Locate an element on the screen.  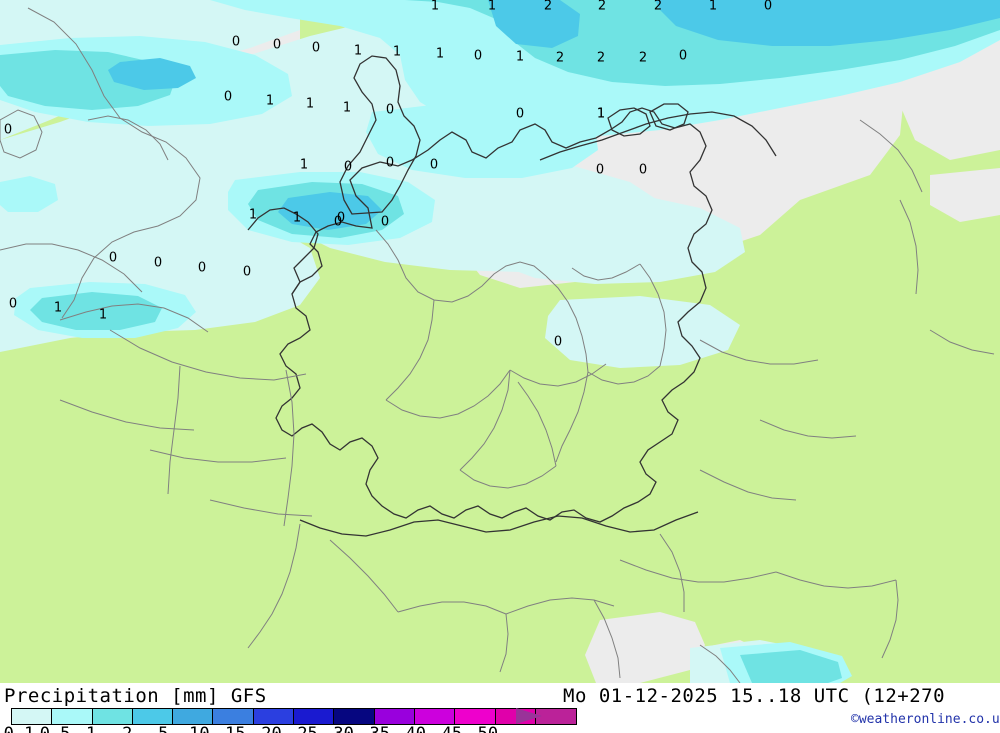
colorbar-tick: 0.5 is located at coordinates (55, 728).